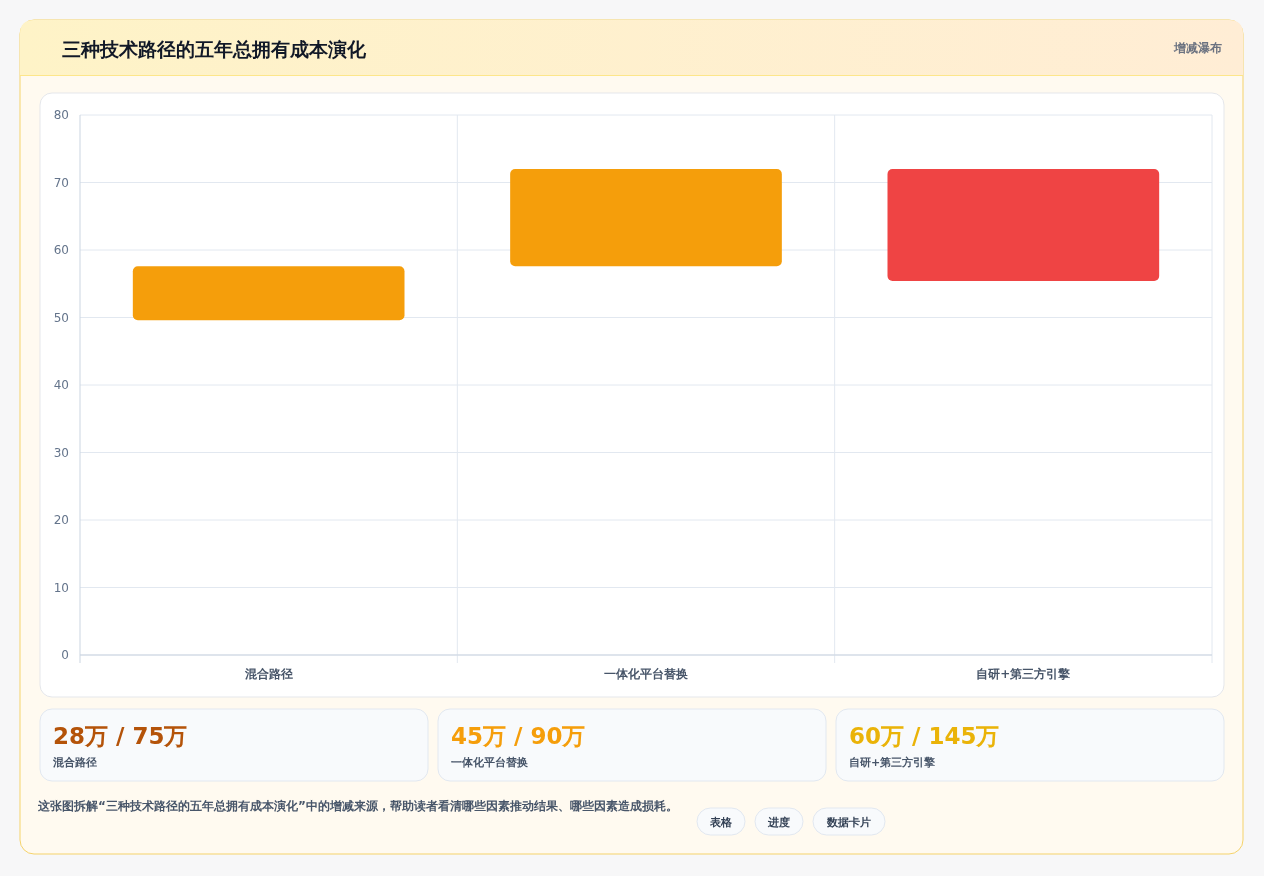 This screenshot has width=1264, height=876. What do you see at coordinates (268, 674) in the screenshot?
I see `x-tick-label: 混合路径` at bounding box center [268, 674].